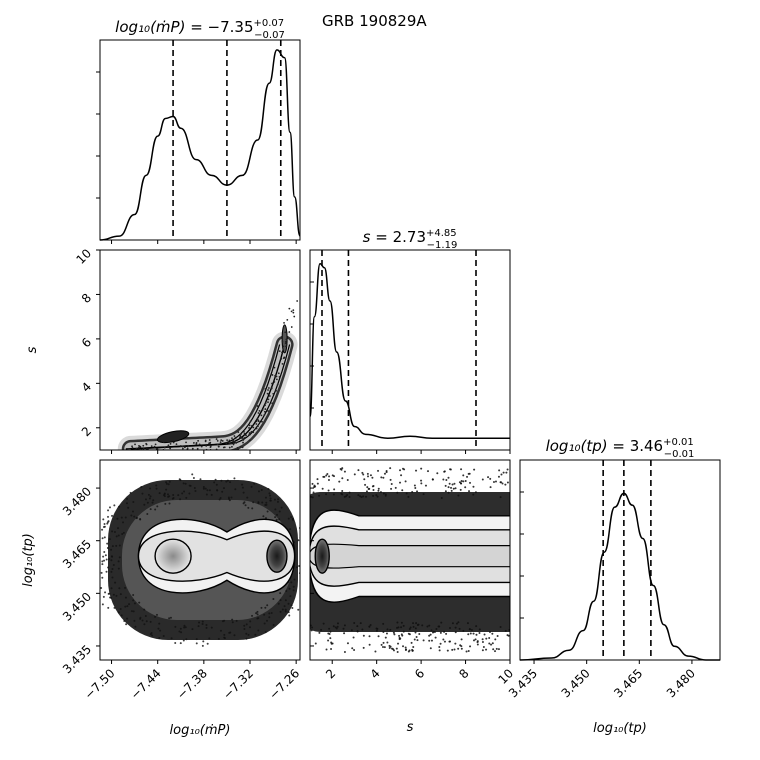 This screenshot has width=760, height=760. I want to click on xtick-label-log_mdot-0: −7.50, so click(100, 684).